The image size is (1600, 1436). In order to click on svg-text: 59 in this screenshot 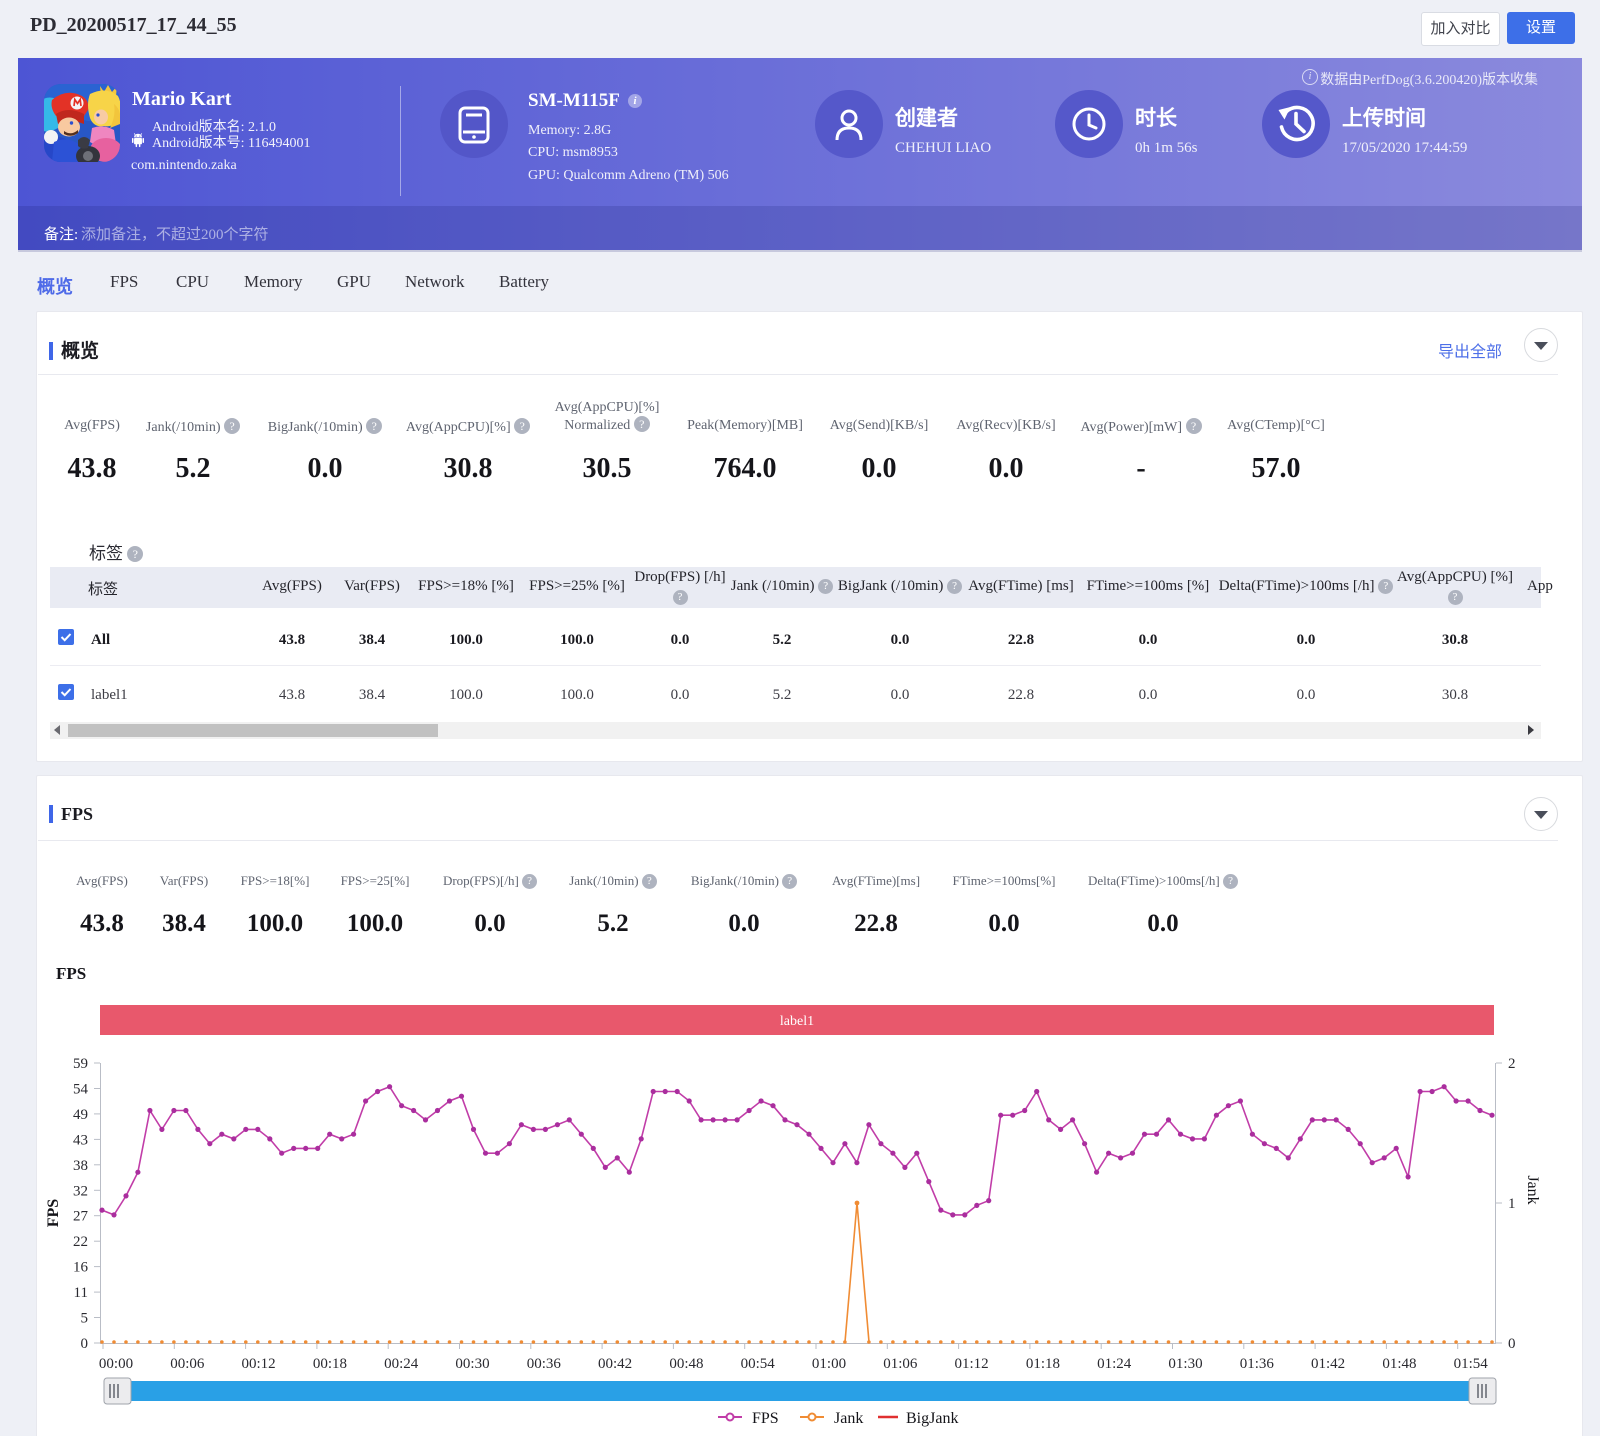, I will do `click(80, 1064)`.